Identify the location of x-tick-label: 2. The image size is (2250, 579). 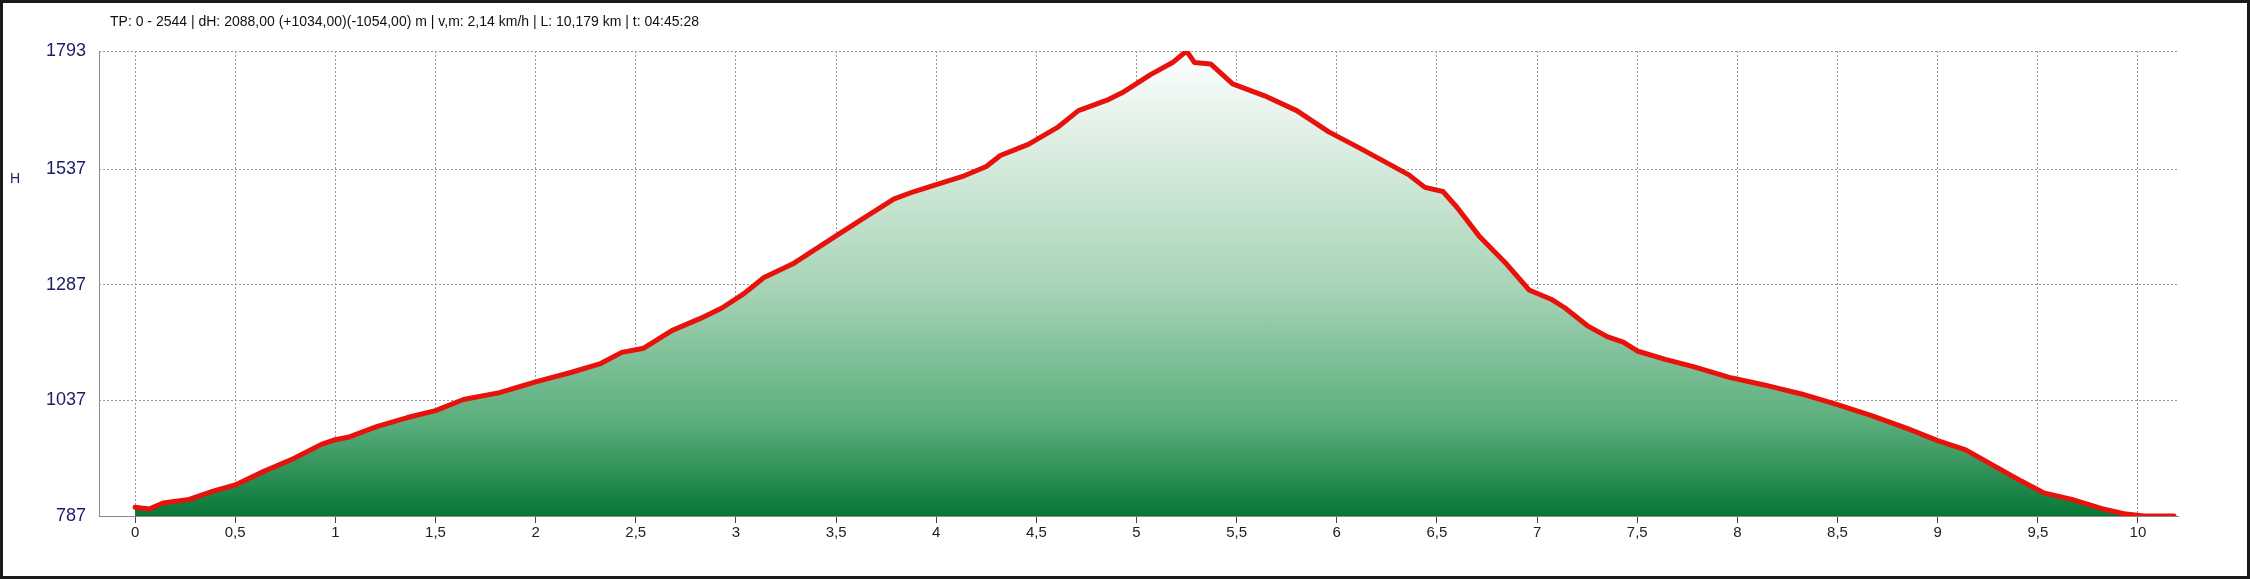
(535, 532).